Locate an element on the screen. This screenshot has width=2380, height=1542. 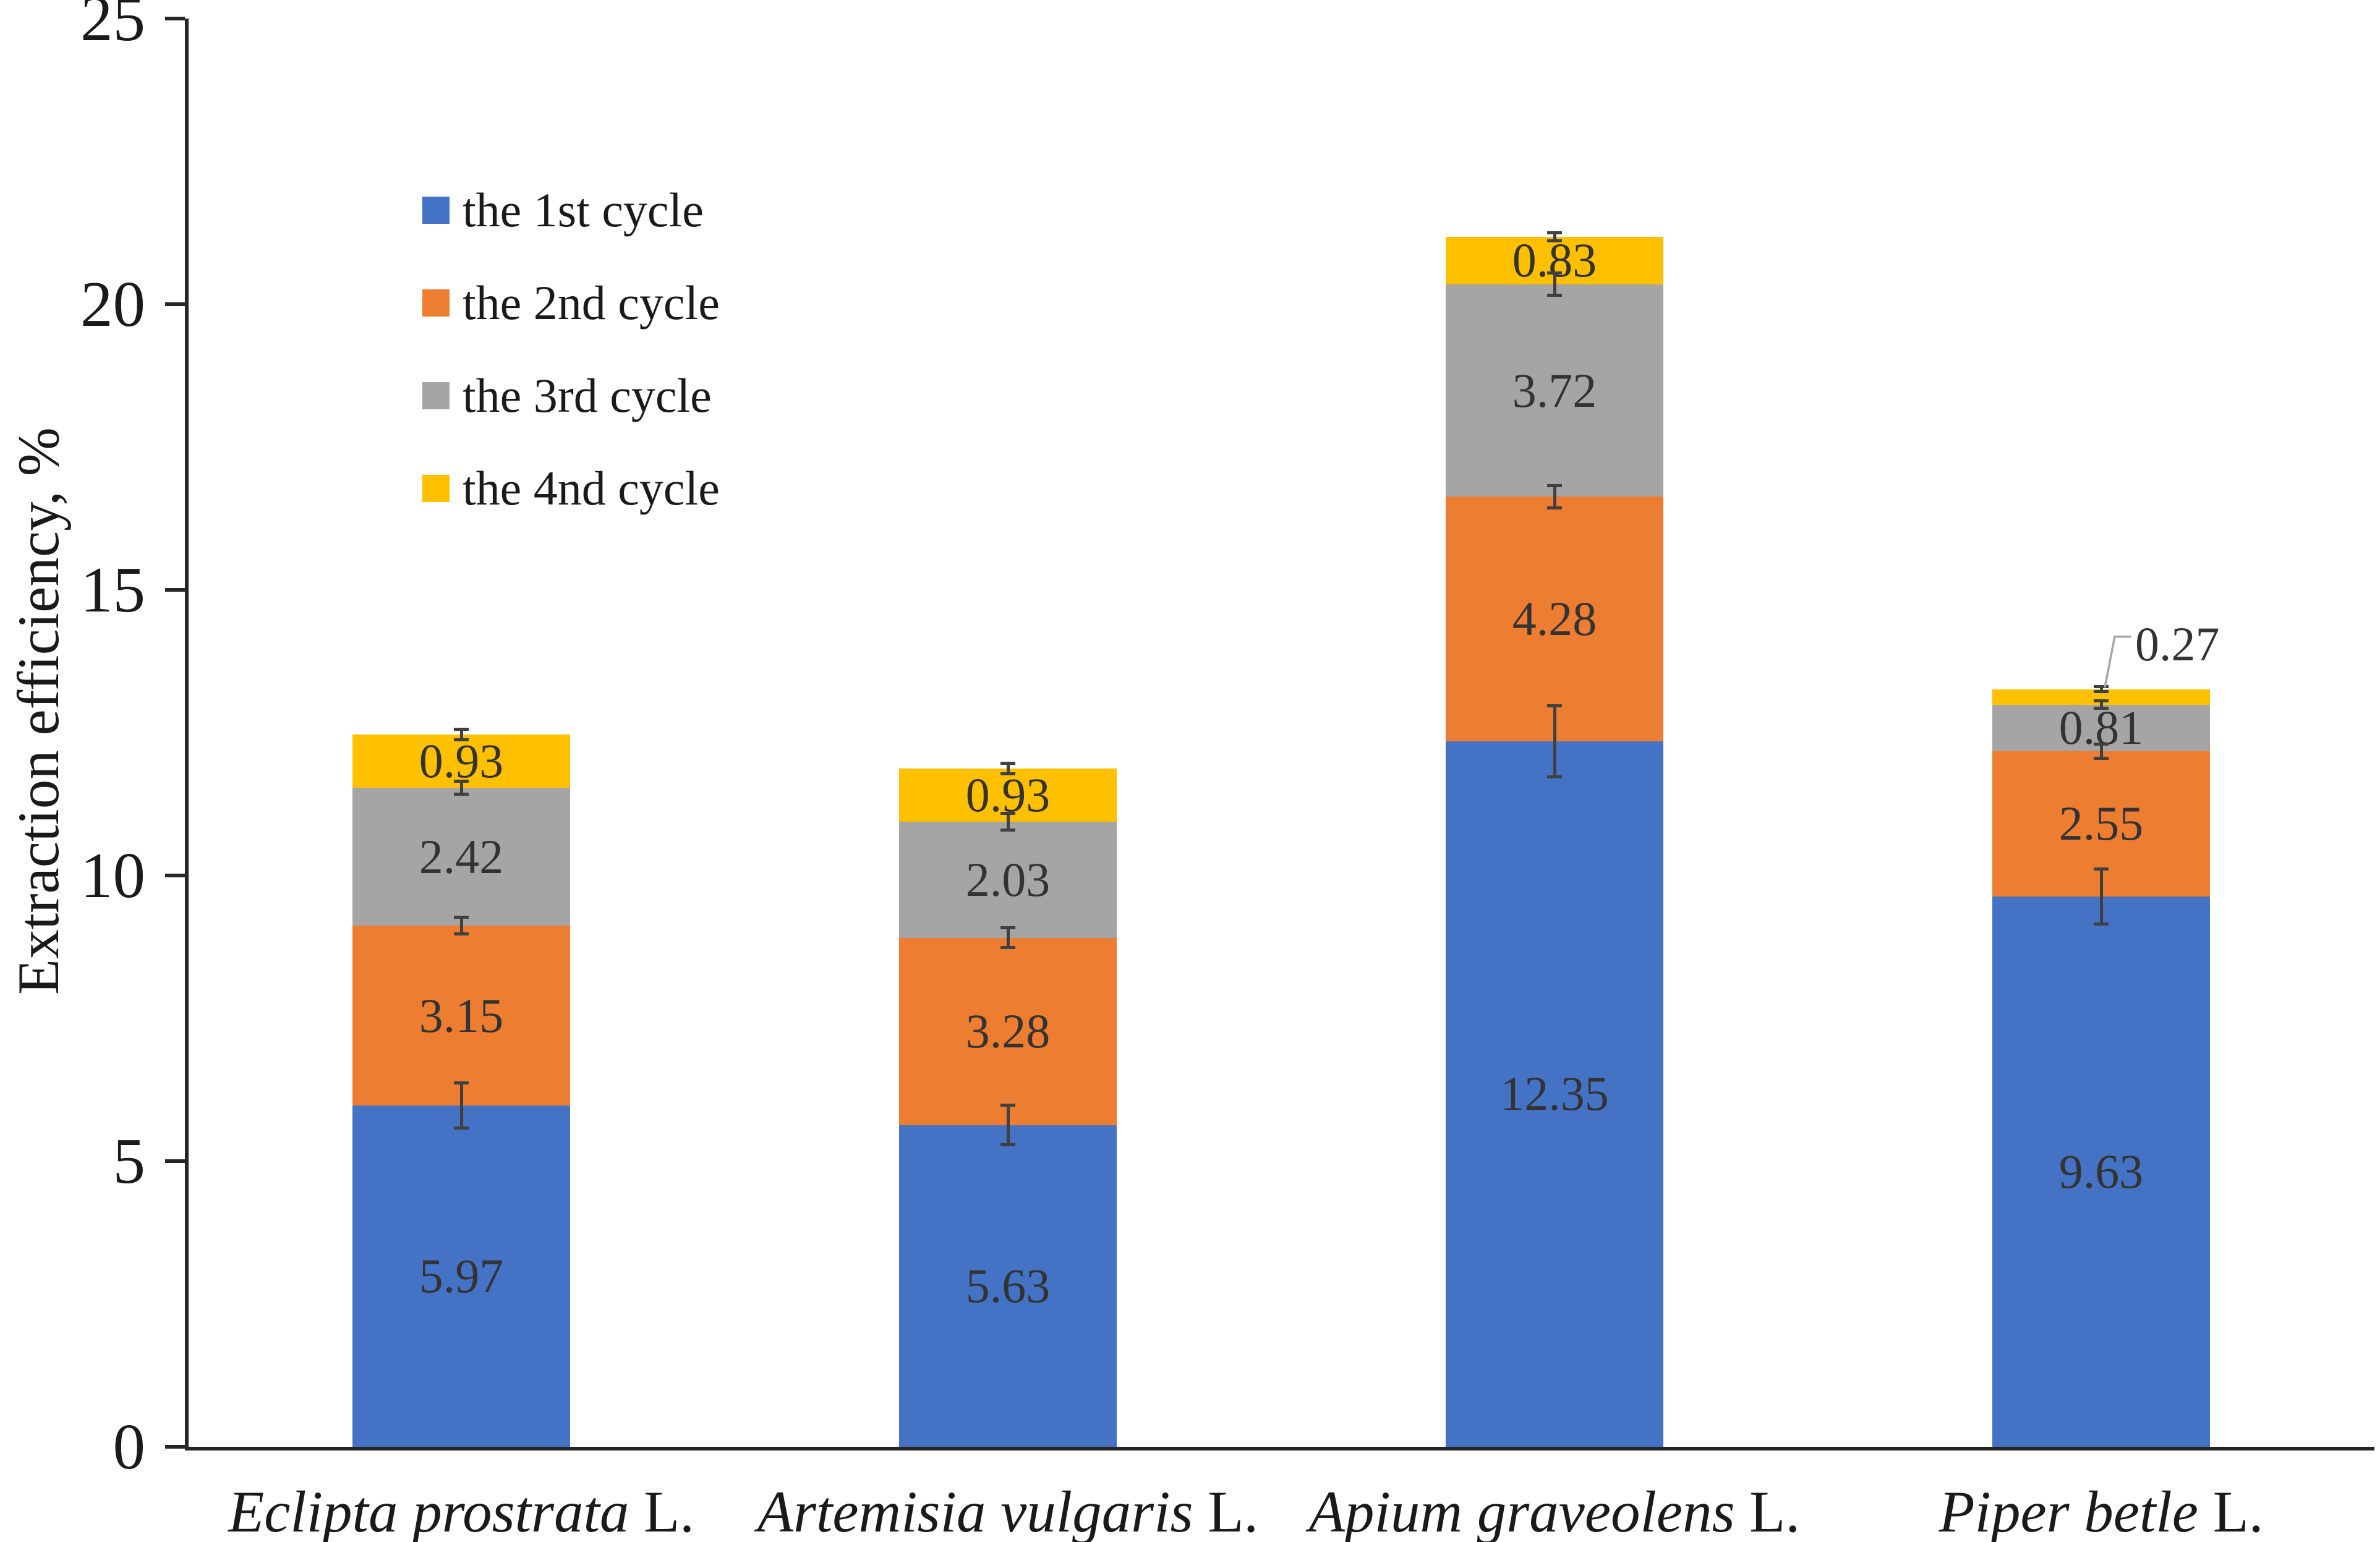
y-tick-label: 20 is located at coordinates (113, 304).